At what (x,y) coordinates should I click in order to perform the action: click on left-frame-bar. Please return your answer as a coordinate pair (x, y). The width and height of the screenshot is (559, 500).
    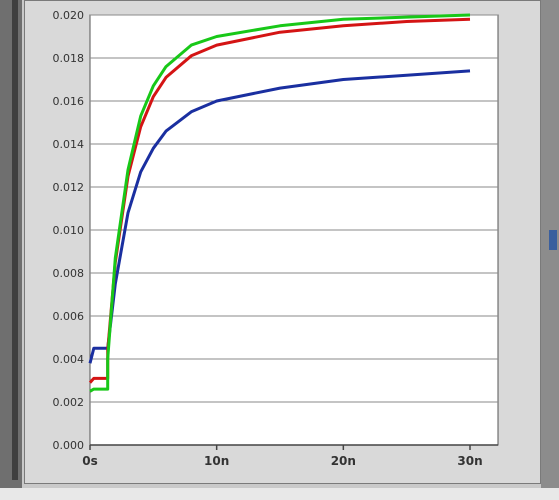
    Looking at the image, I should click on (15, 240).